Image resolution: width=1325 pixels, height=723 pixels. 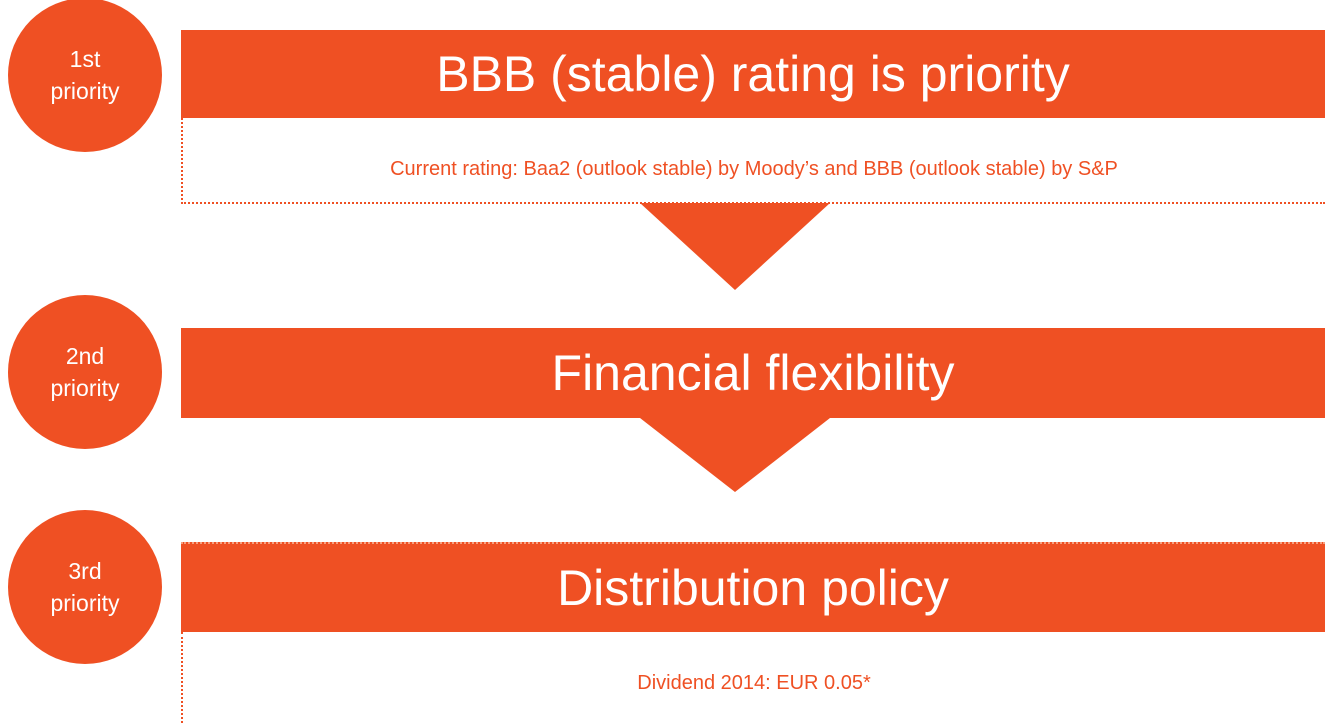 I want to click on priority-title: Financial flexibility, so click(x=753, y=373).